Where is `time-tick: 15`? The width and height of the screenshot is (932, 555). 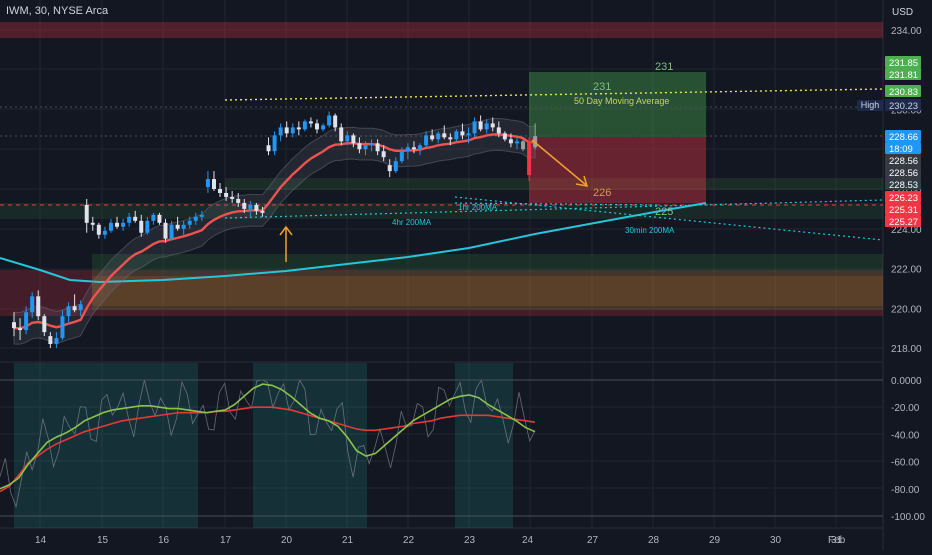
time-tick: 15 is located at coordinates (103, 540).